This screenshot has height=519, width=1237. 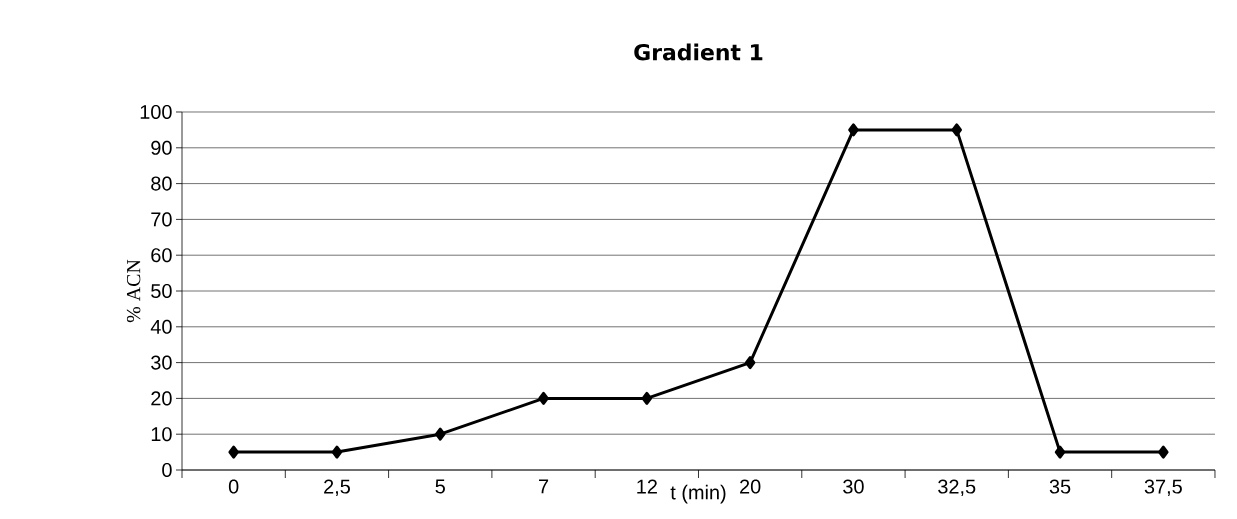 What do you see at coordinates (161, 219) in the screenshot?
I see `y-tick-label: 70` at bounding box center [161, 219].